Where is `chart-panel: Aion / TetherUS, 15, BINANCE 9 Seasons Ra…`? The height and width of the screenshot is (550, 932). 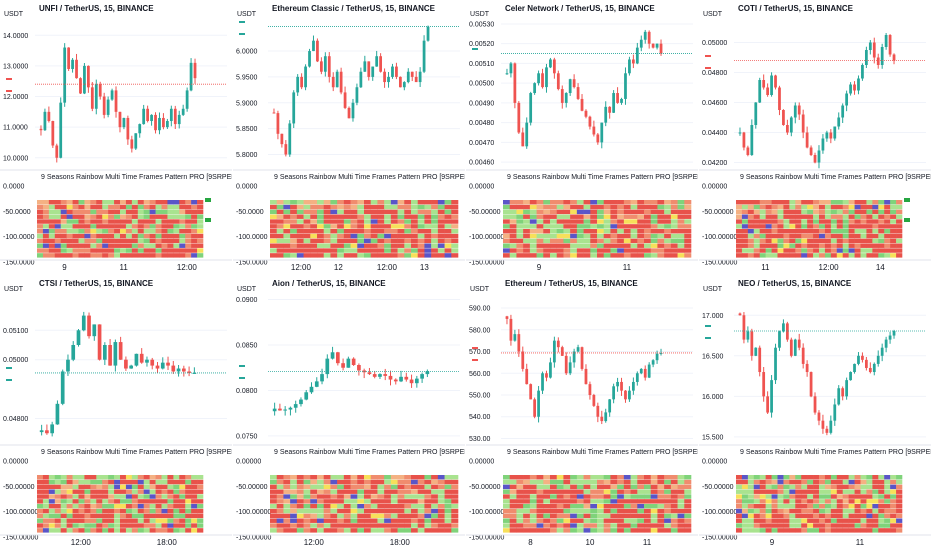 chart-panel: Aion / TetherUS, 15, BINANCE 9 Seasons Ra… is located at coordinates (349, 412).